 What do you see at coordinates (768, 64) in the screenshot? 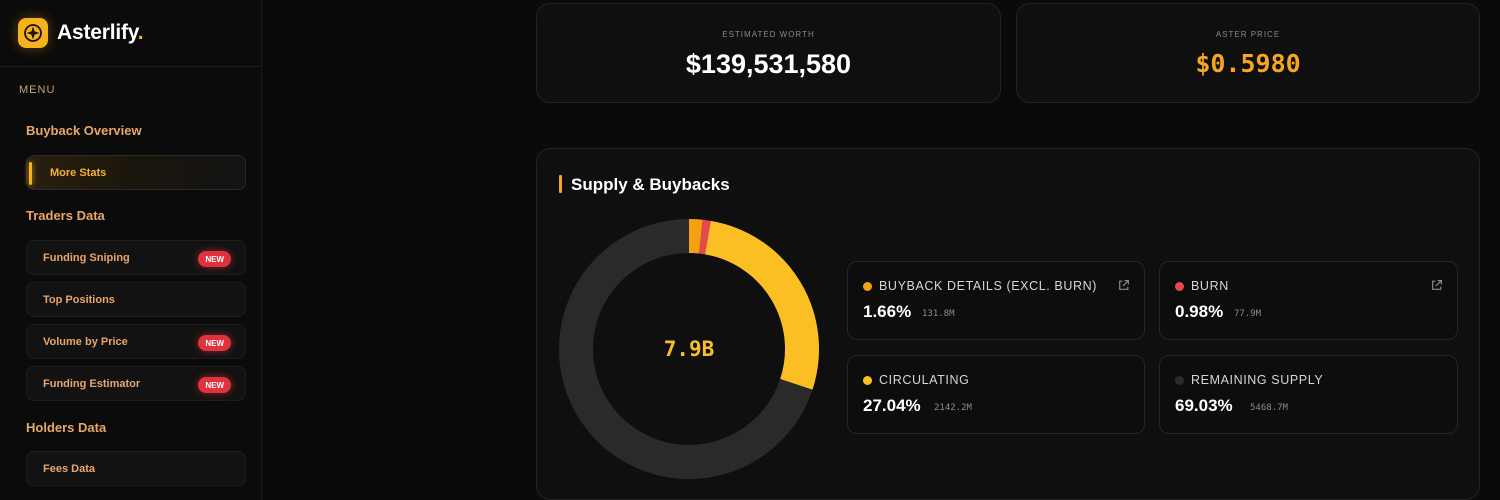
I see `estimated-worth-value: $139,531,580` at bounding box center [768, 64].